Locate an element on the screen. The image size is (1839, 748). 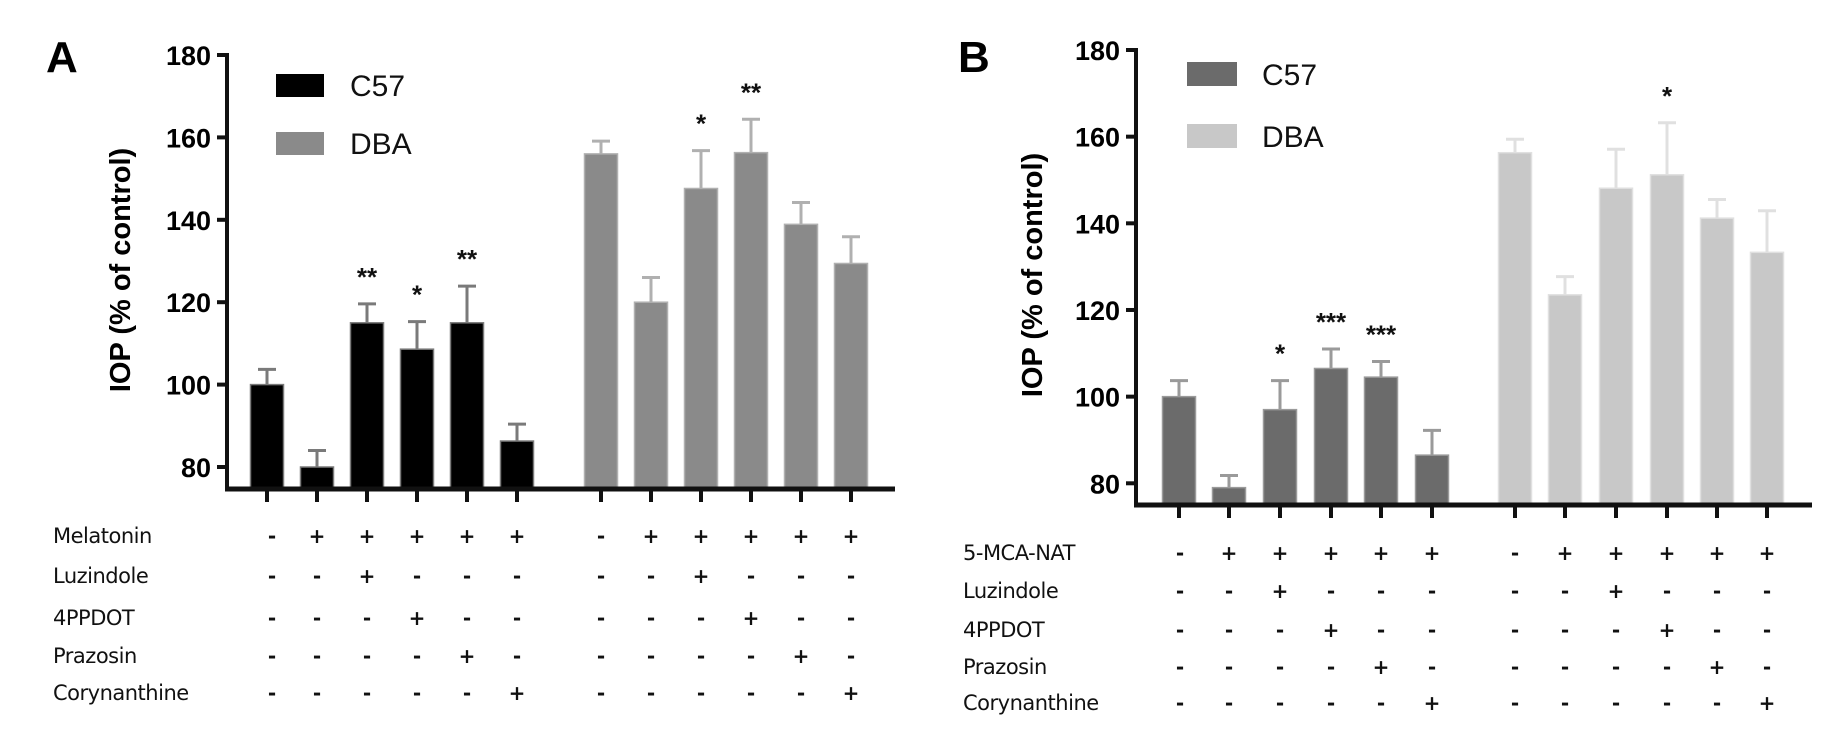
y-axis-label-a: IOP (% of control) is located at coordinates (121, 270).